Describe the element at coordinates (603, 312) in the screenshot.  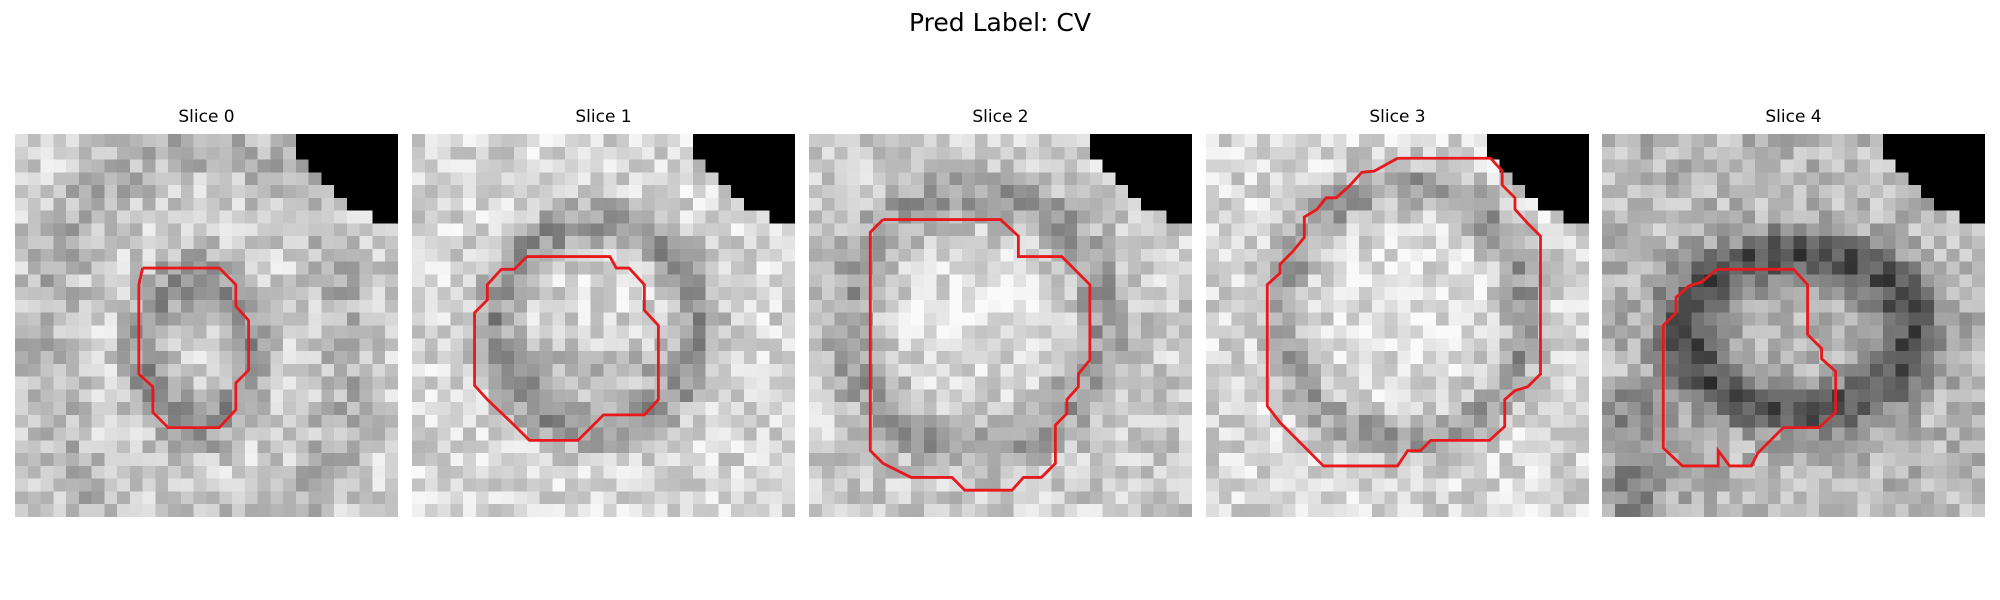
I see `slice-panel-1: Slice 1` at that location.